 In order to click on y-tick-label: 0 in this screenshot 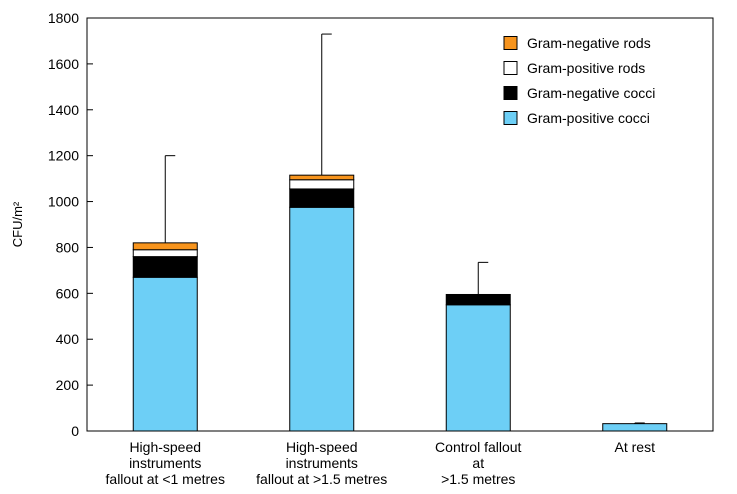, I will do `click(75, 431)`.